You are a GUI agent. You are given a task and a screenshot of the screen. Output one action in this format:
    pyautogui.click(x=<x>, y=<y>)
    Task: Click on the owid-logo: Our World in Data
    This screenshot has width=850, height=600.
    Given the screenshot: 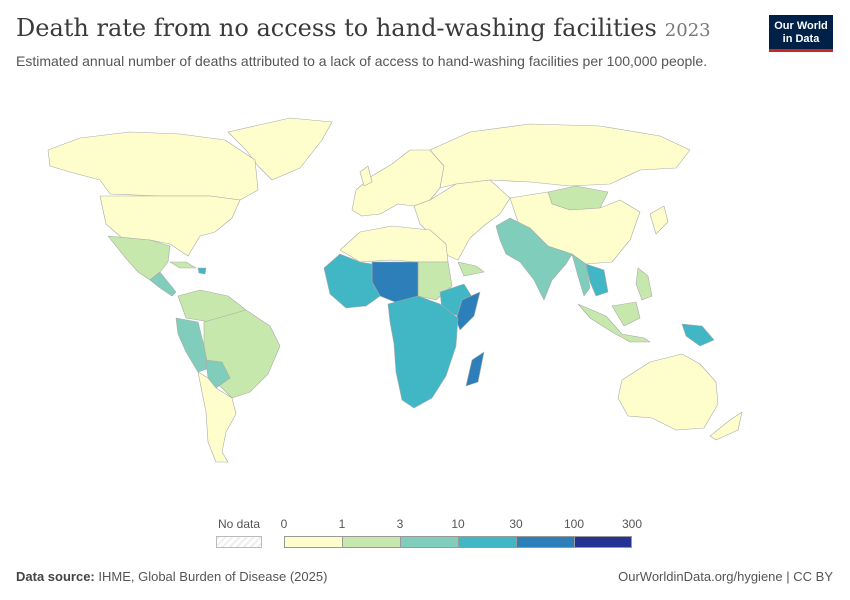 What is the action you would take?
    pyautogui.click(x=801, y=33)
    